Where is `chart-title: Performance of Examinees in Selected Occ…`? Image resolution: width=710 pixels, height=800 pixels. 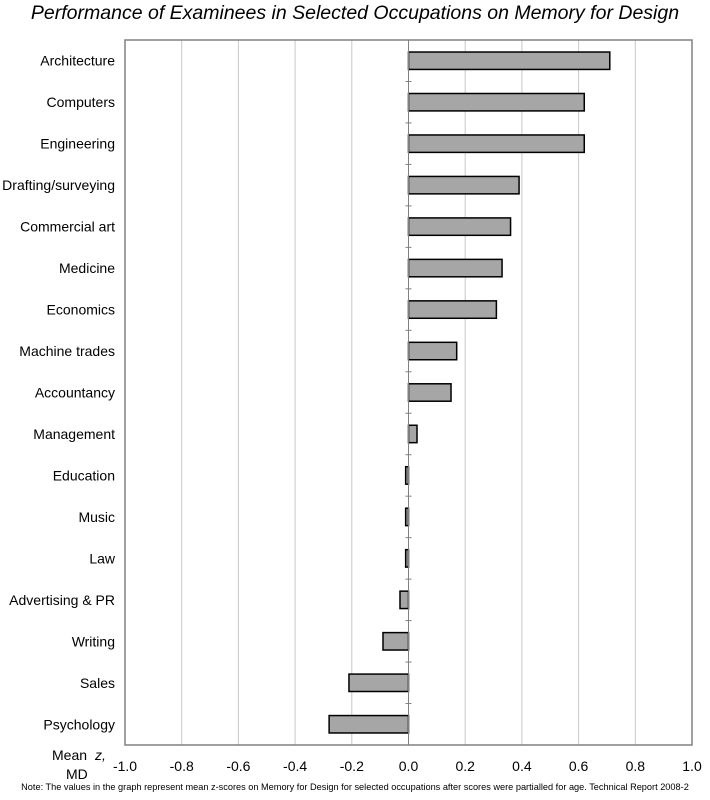 chart-title: Performance of Examinees in Selected Occ… is located at coordinates (355, 13).